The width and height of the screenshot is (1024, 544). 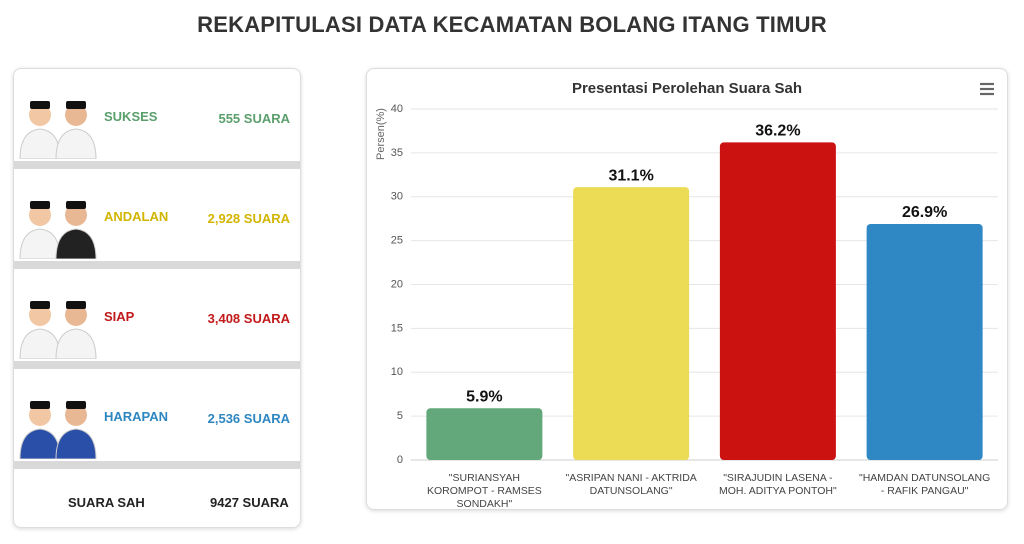 What do you see at coordinates (119, 316) in the screenshot?
I see `candidate-name: SIAP` at bounding box center [119, 316].